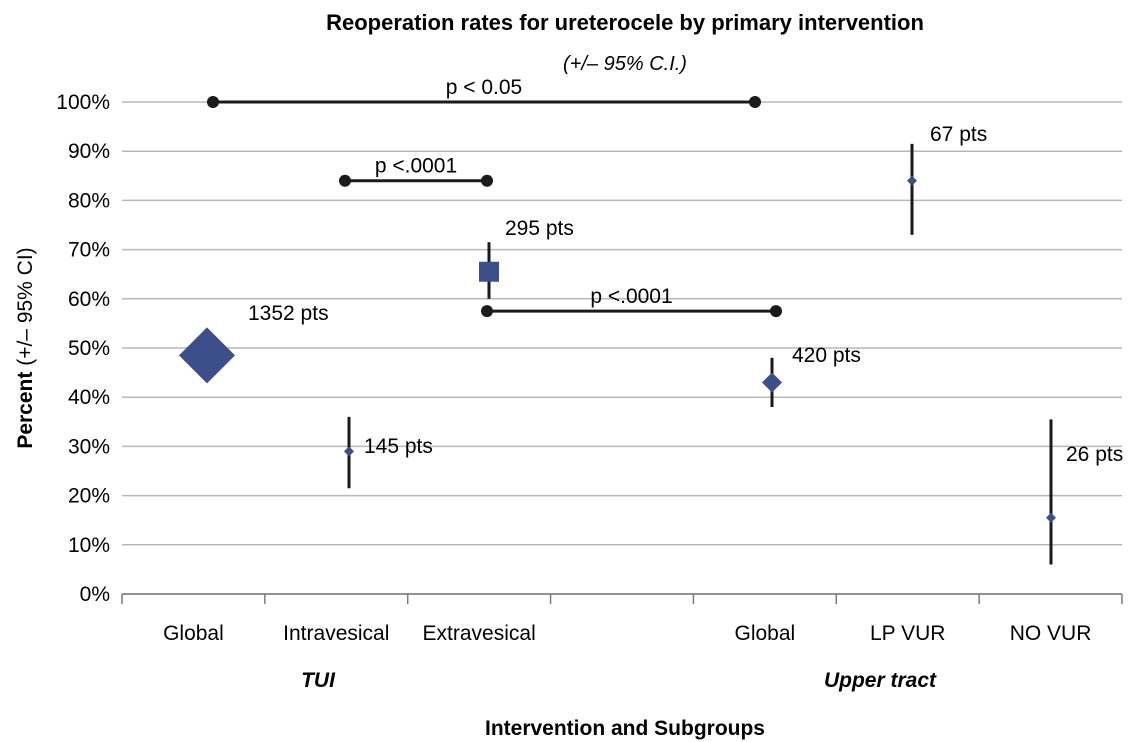 The height and width of the screenshot is (742, 1142). Describe the element at coordinates (288, 313) in the screenshot. I see `point-count-label: 1352 pts` at that location.